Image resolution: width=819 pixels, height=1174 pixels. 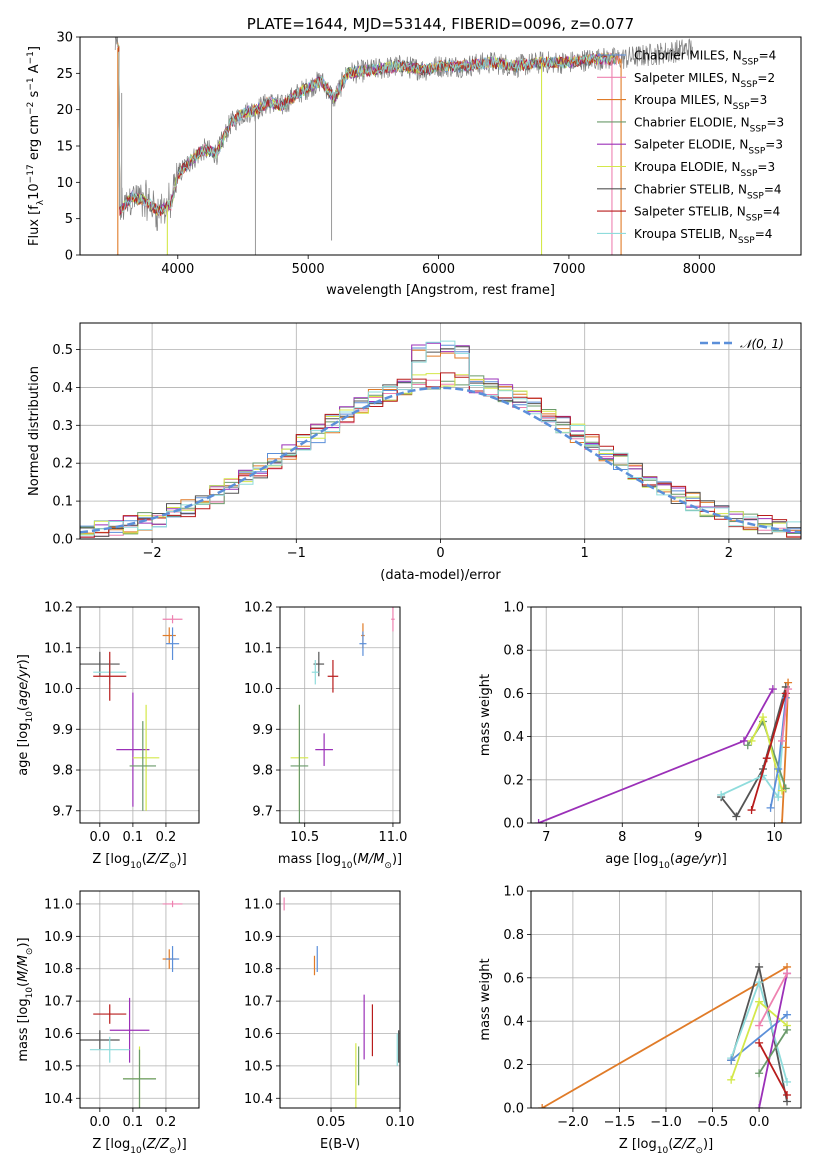 I want to click on y-tick-label: 9.9, so click(x=262, y=730).